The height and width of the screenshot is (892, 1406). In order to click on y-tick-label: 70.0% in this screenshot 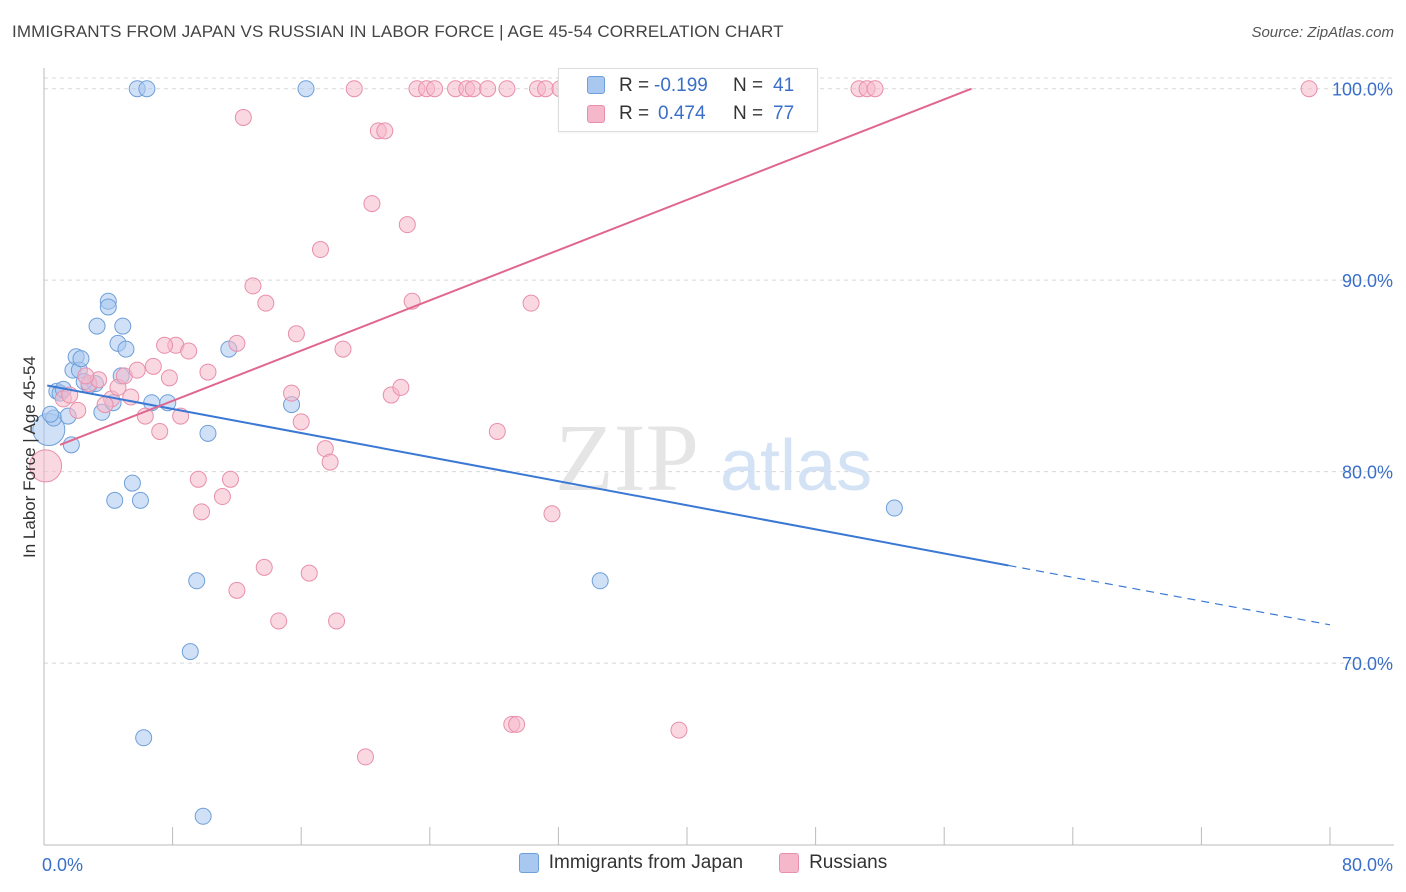, I will do `click(1367, 664)`.